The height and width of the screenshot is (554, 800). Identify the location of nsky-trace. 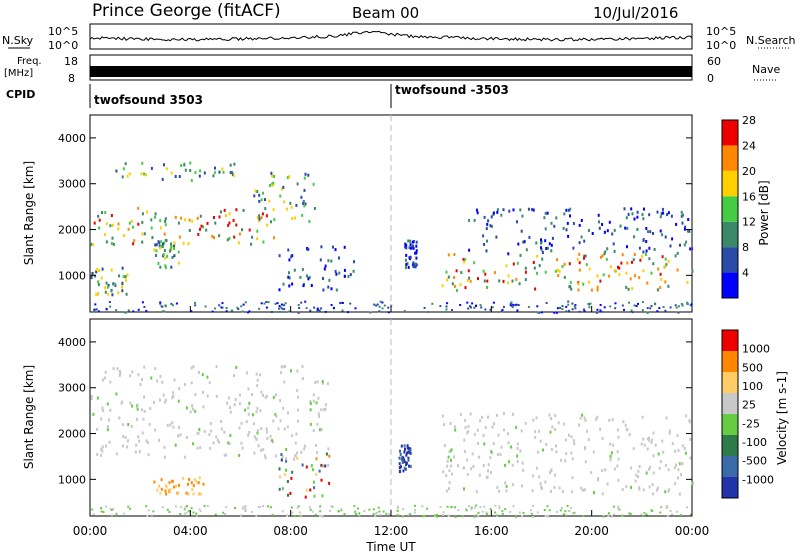
(391, 36).